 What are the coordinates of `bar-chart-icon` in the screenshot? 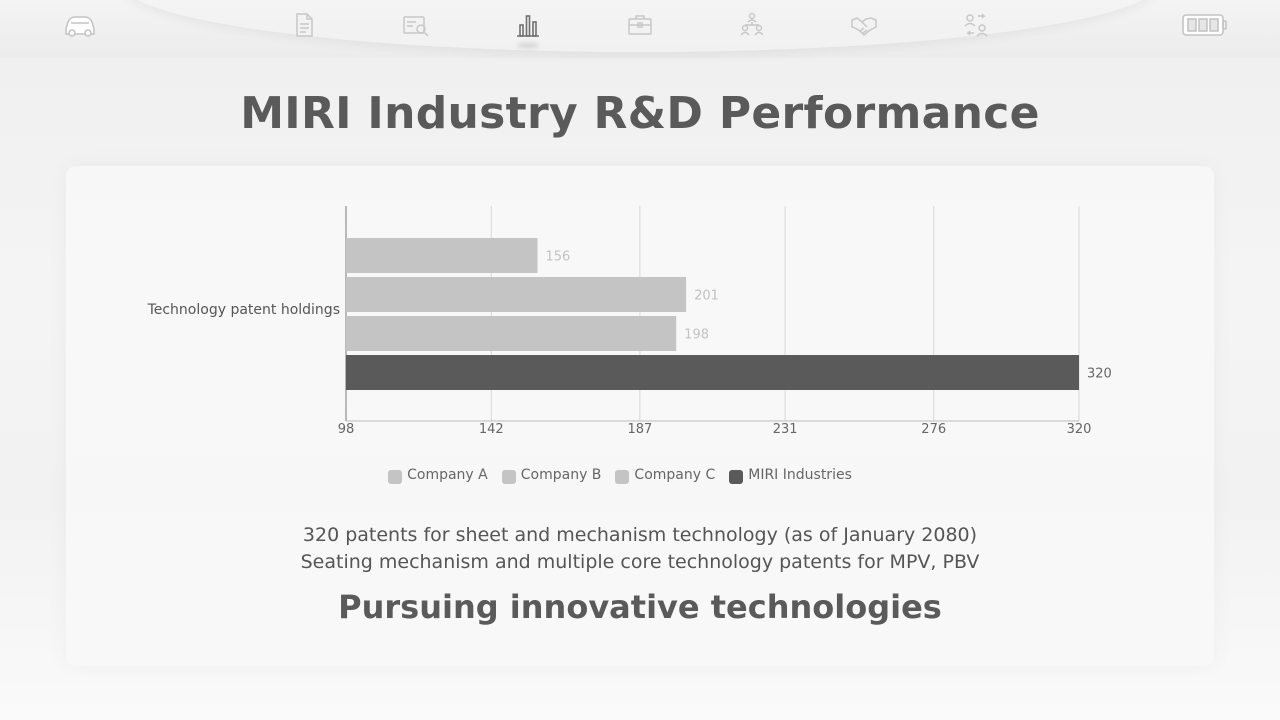 It's located at (528, 25).